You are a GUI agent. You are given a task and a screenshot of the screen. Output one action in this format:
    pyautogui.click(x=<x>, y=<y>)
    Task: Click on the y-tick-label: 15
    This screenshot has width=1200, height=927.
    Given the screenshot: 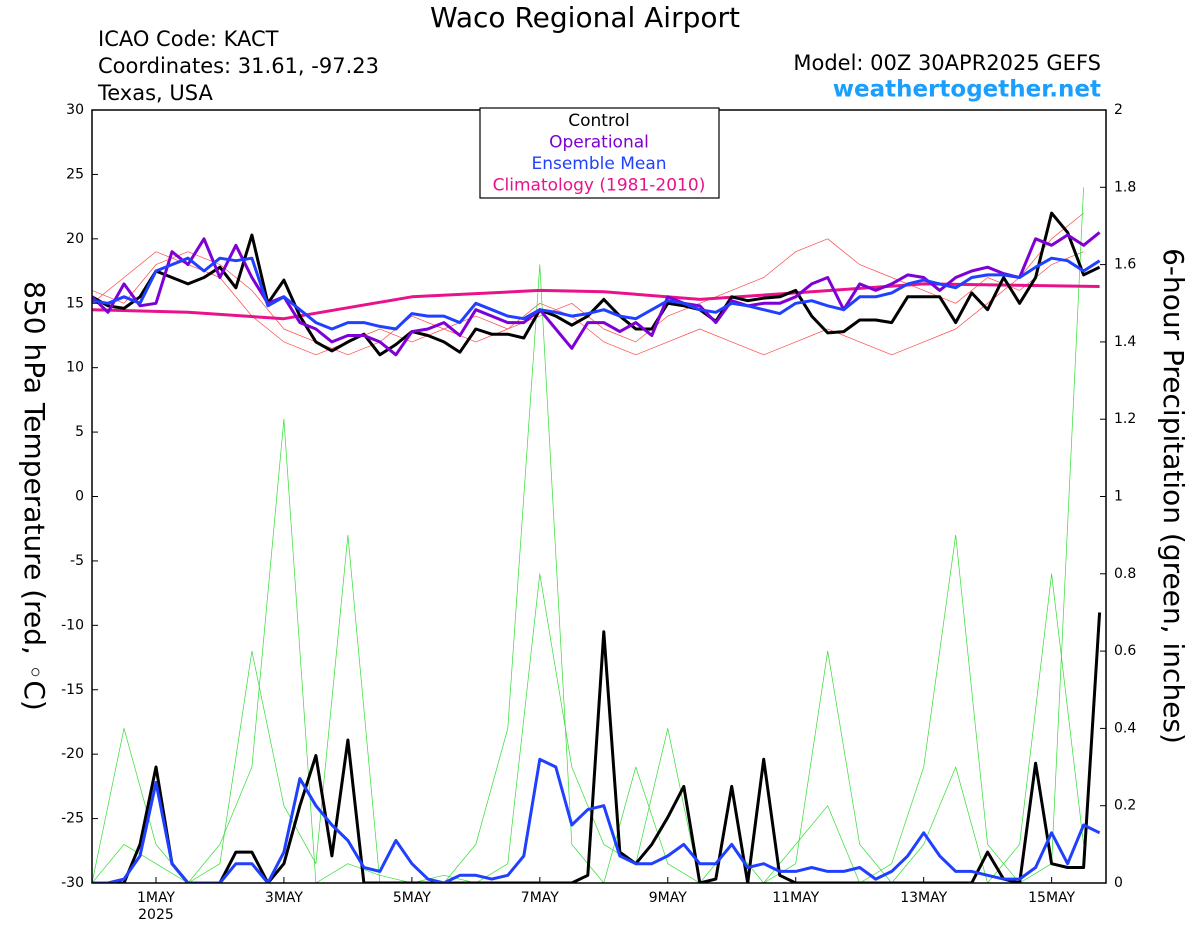 What is the action you would take?
    pyautogui.click(x=75, y=303)
    